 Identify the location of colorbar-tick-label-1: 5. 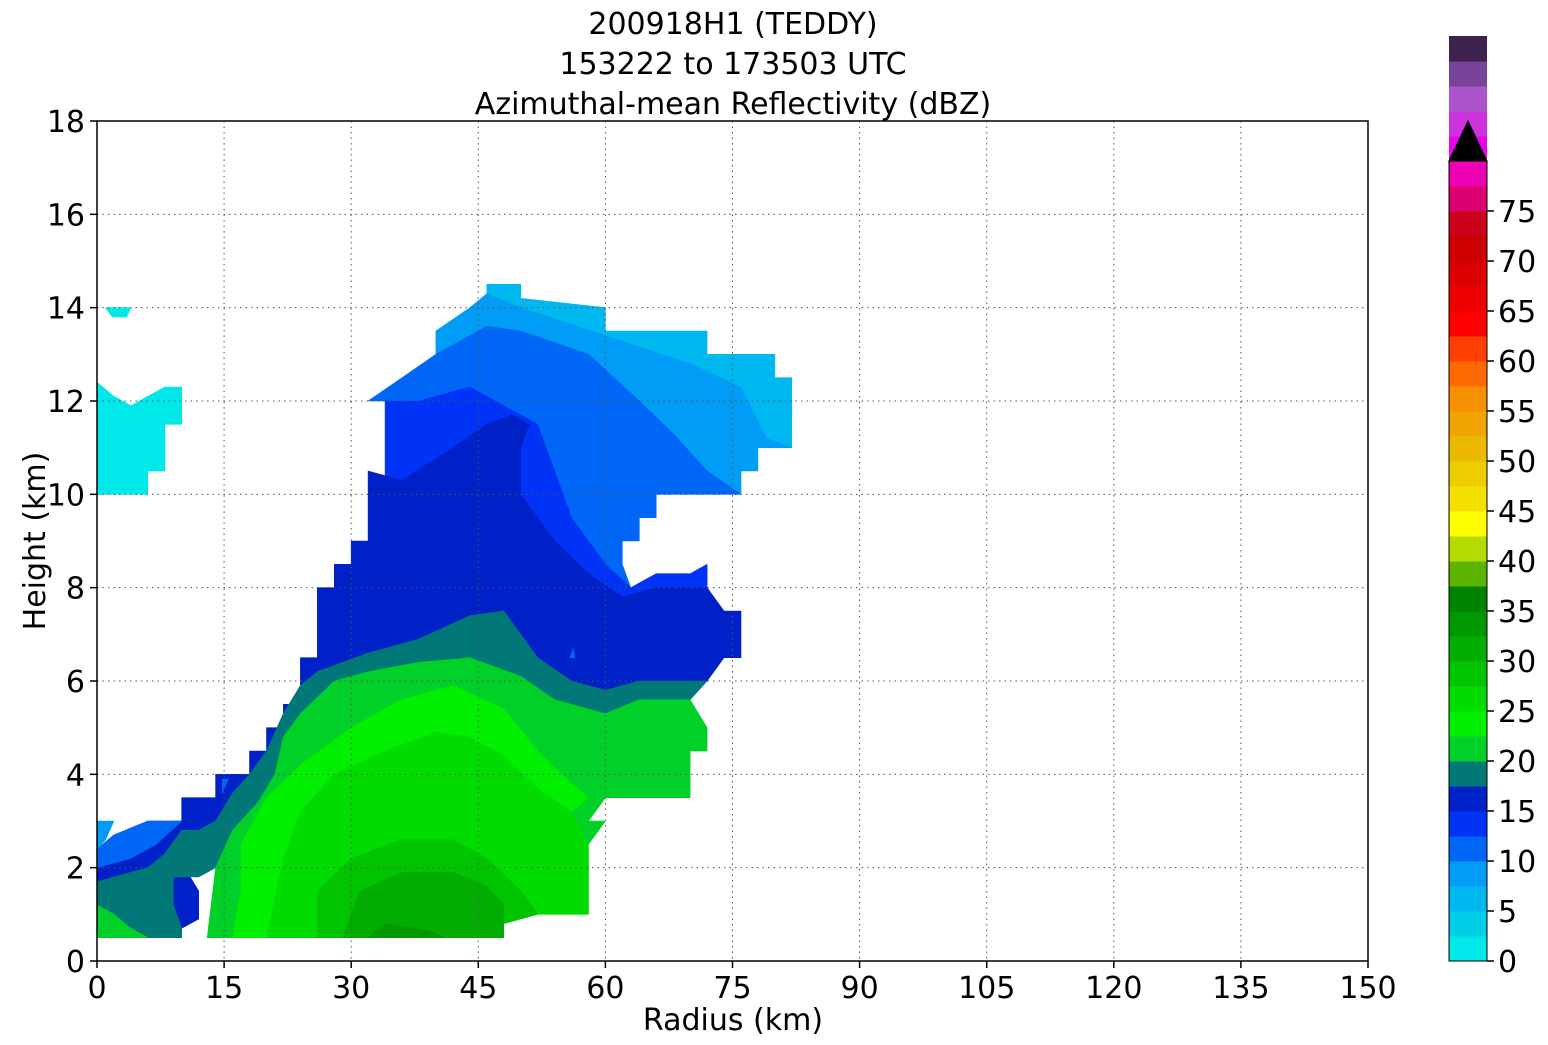
(1507, 912).